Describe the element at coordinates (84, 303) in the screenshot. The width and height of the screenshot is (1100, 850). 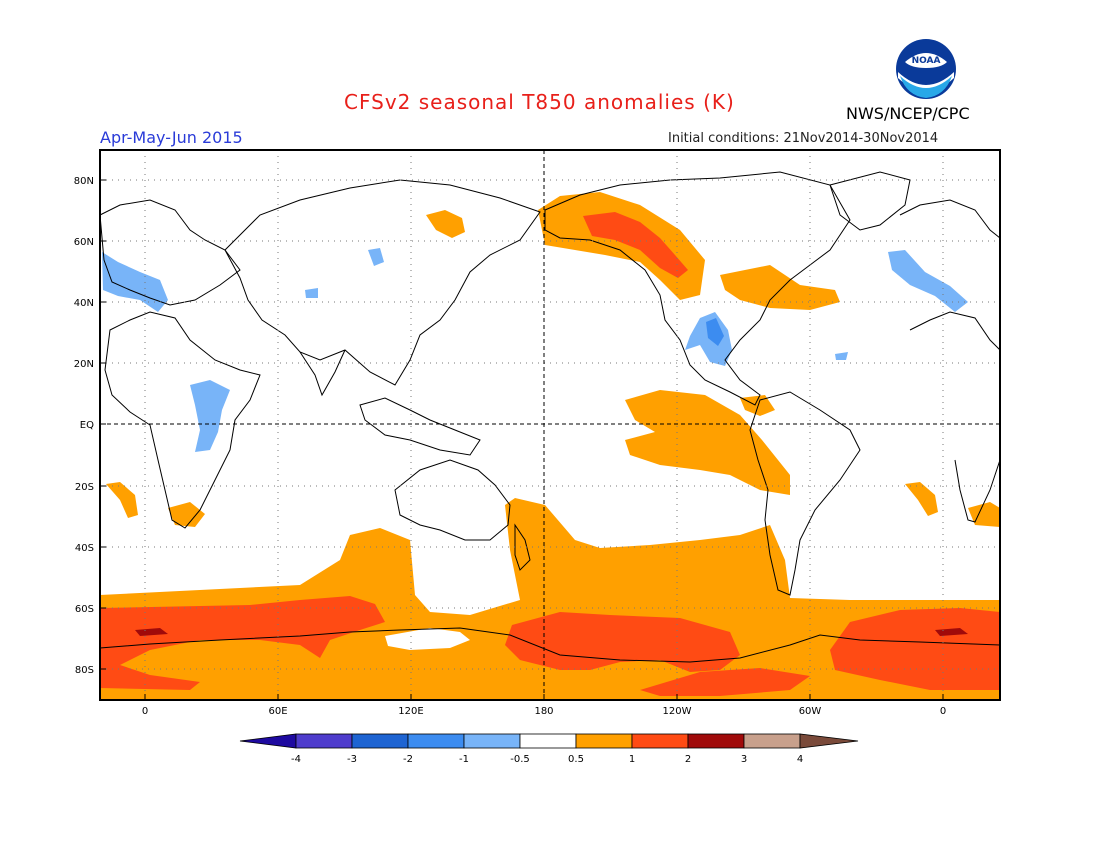
I see `lat-label: 40N` at that location.